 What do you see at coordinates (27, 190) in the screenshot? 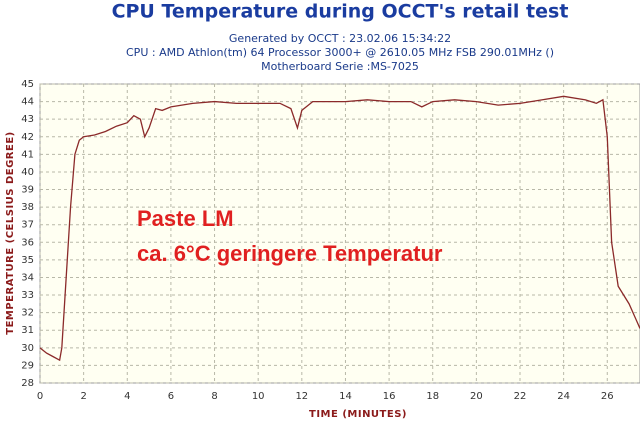
I see `y-tick-label: 39` at bounding box center [27, 190].